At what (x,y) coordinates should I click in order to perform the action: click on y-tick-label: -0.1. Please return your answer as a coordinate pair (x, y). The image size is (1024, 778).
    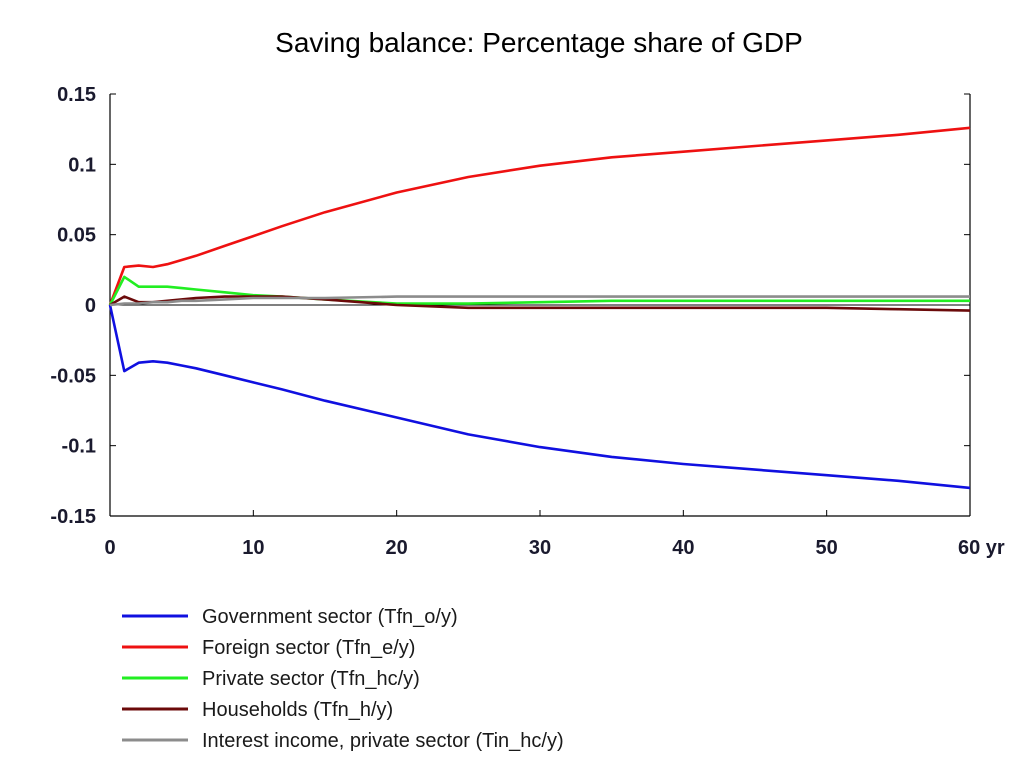
    Looking at the image, I should click on (79, 447).